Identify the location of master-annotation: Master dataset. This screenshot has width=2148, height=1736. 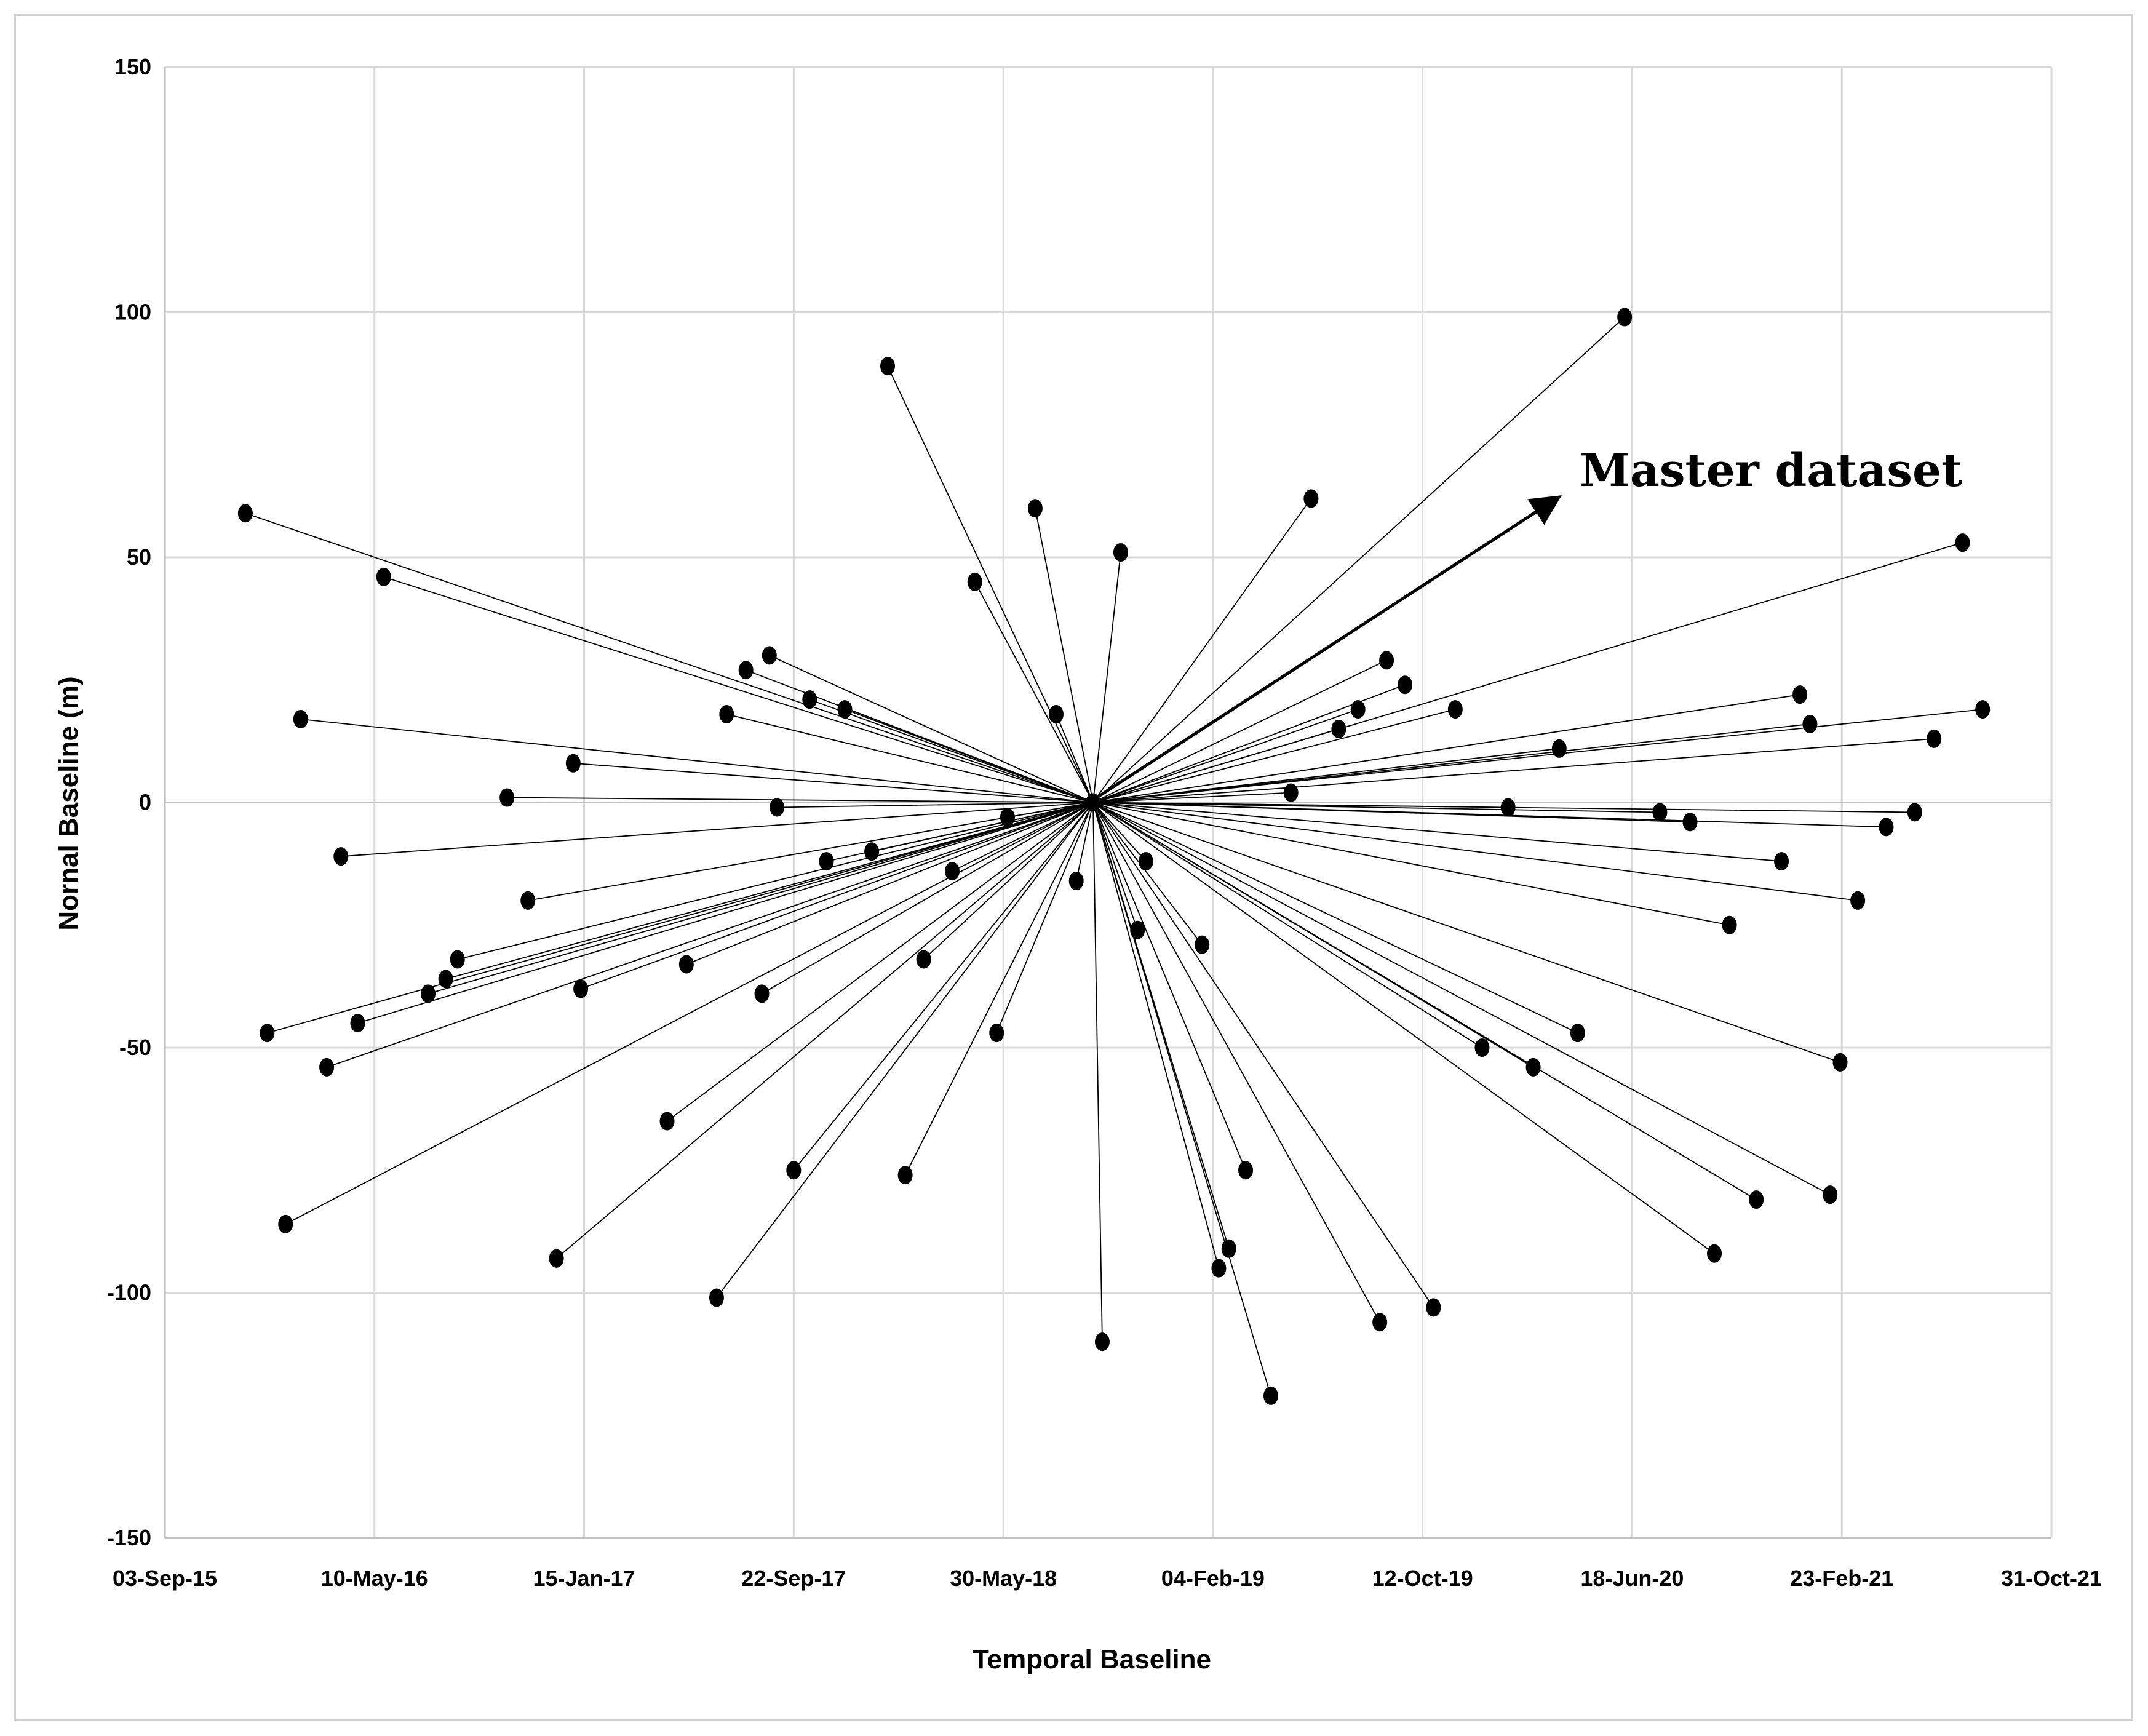
(1525, 624).